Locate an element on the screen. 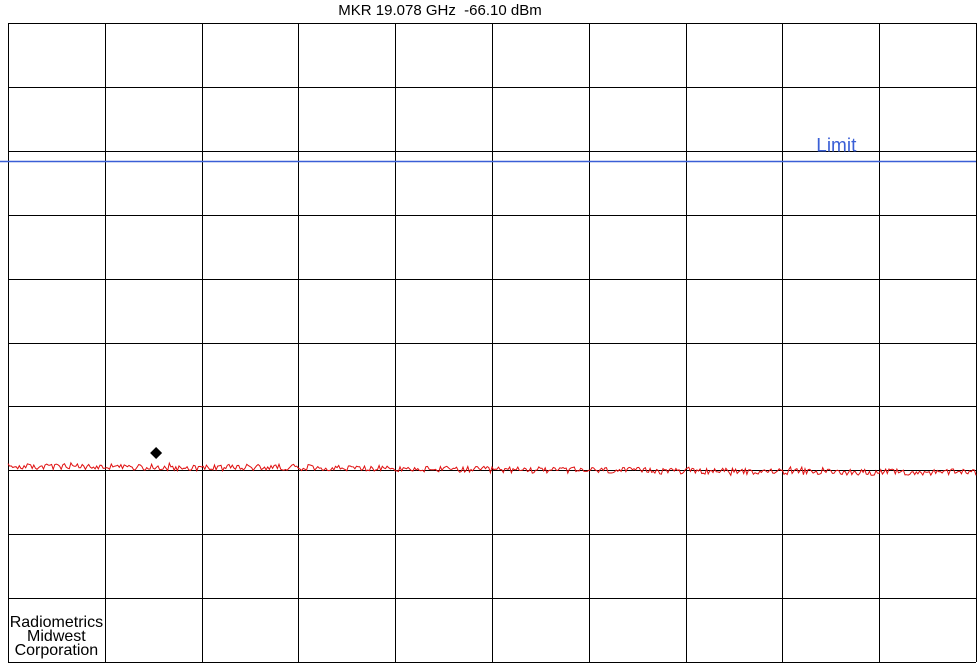 Image resolution: width=978 pixels, height=663 pixels. marker-diamond-icon is located at coordinates (156, 453).